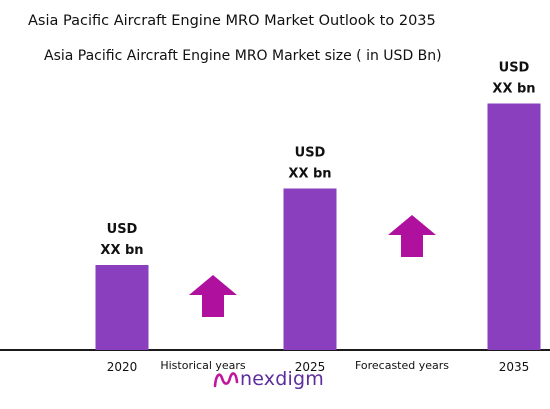 This screenshot has height=409, width=550. What do you see at coordinates (309, 174) in the screenshot?
I see `data-label-2025-1: XX bn` at bounding box center [309, 174].